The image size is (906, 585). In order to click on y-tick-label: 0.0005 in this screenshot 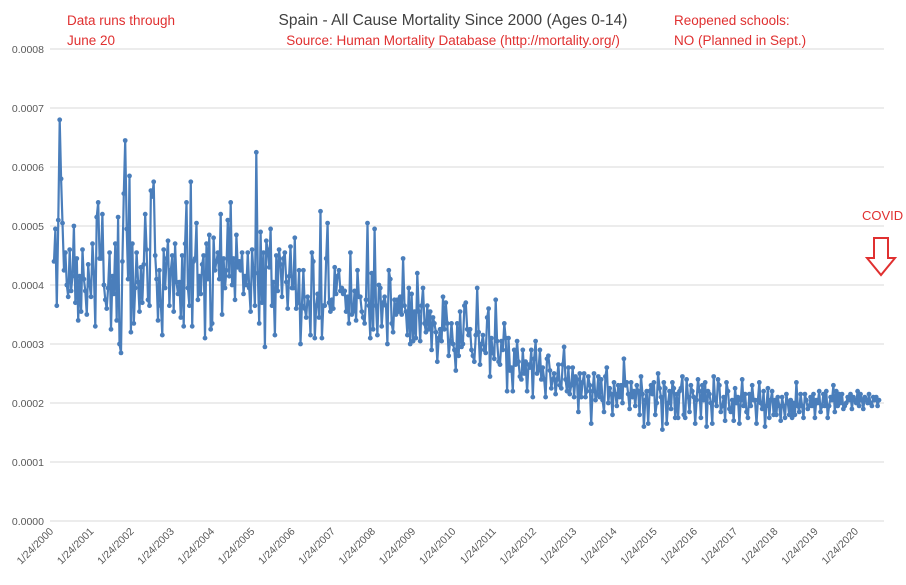, I will do `click(28, 227)`.